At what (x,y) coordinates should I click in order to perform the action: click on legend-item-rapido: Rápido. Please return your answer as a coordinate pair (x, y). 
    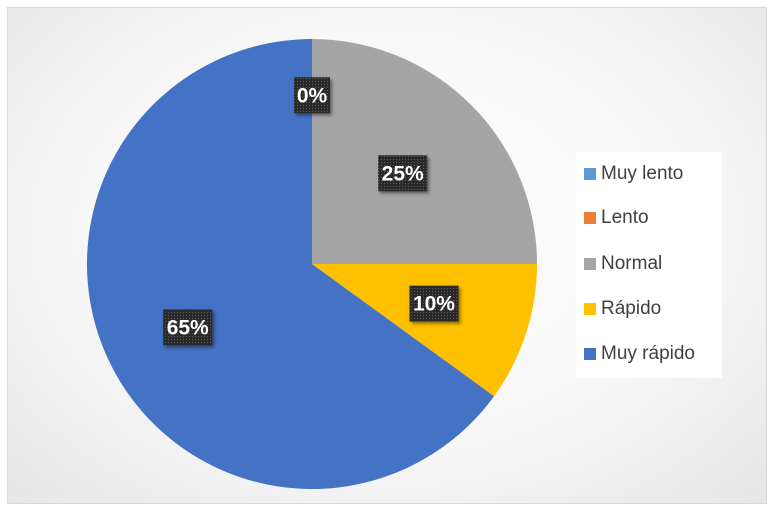
    Looking at the image, I should click on (622, 309).